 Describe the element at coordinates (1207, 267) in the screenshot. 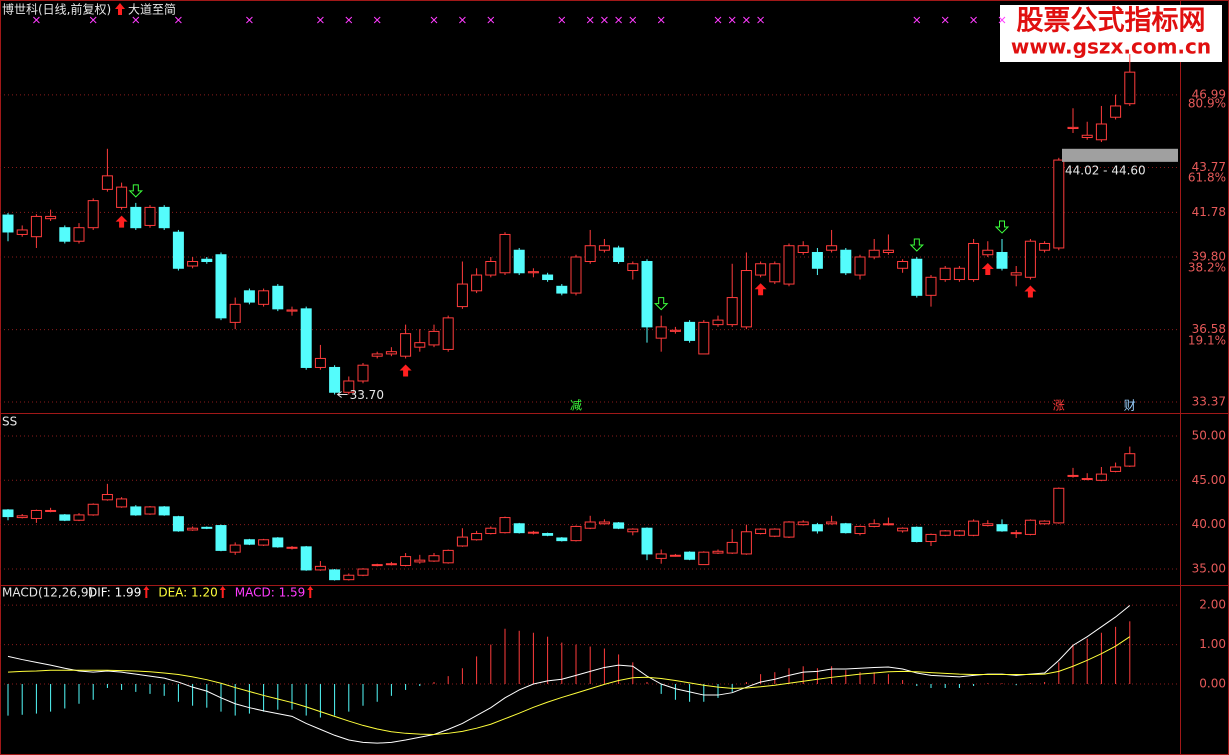

I see `fib-label: 38.2%` at that location.